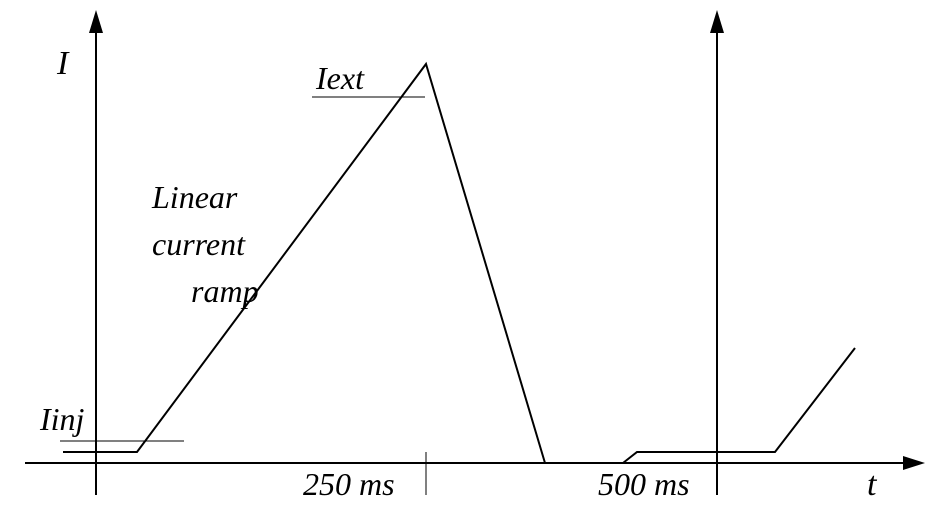 This screenshot has height=518, width=939. Describe the element at coordinates (717, 21) in the screenshot. I see `second-current-axis-arrowhead` at that location.